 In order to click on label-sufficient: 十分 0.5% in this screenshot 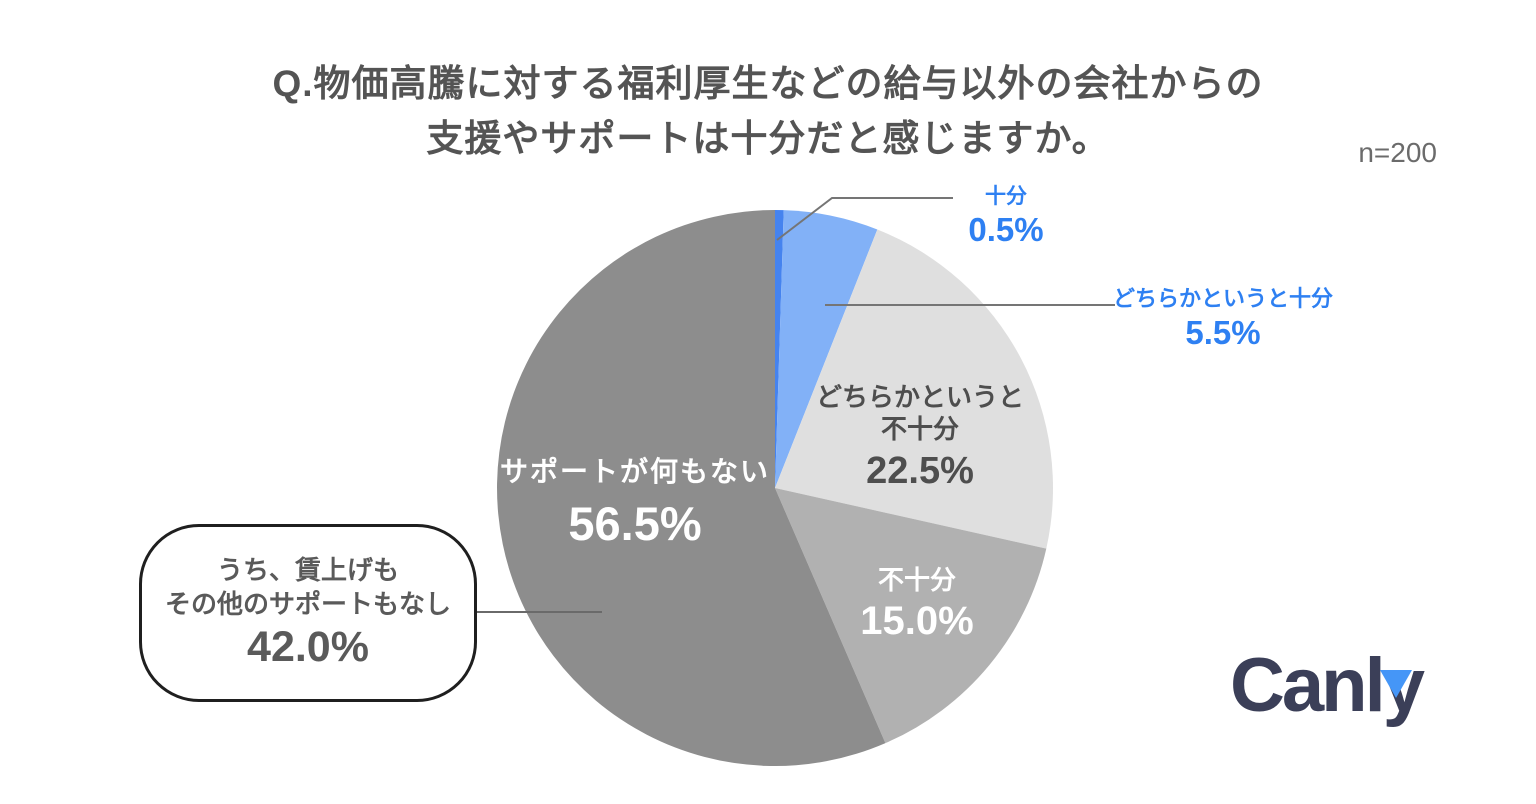, I will do `click(1005, 214)`.